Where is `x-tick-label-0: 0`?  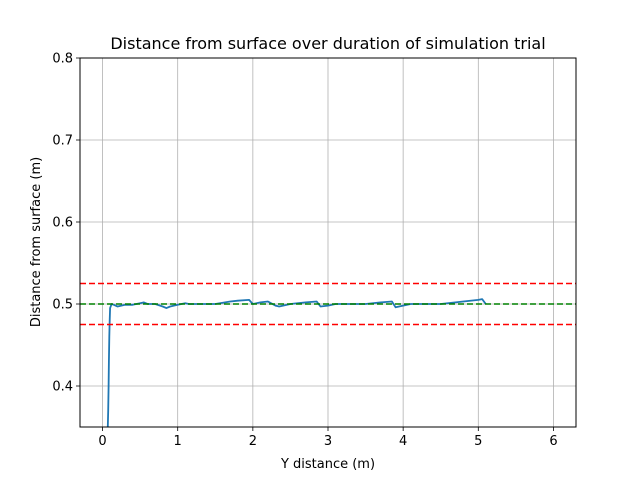
x-tick-label-0: 0 is located at coordinates (102, 441).